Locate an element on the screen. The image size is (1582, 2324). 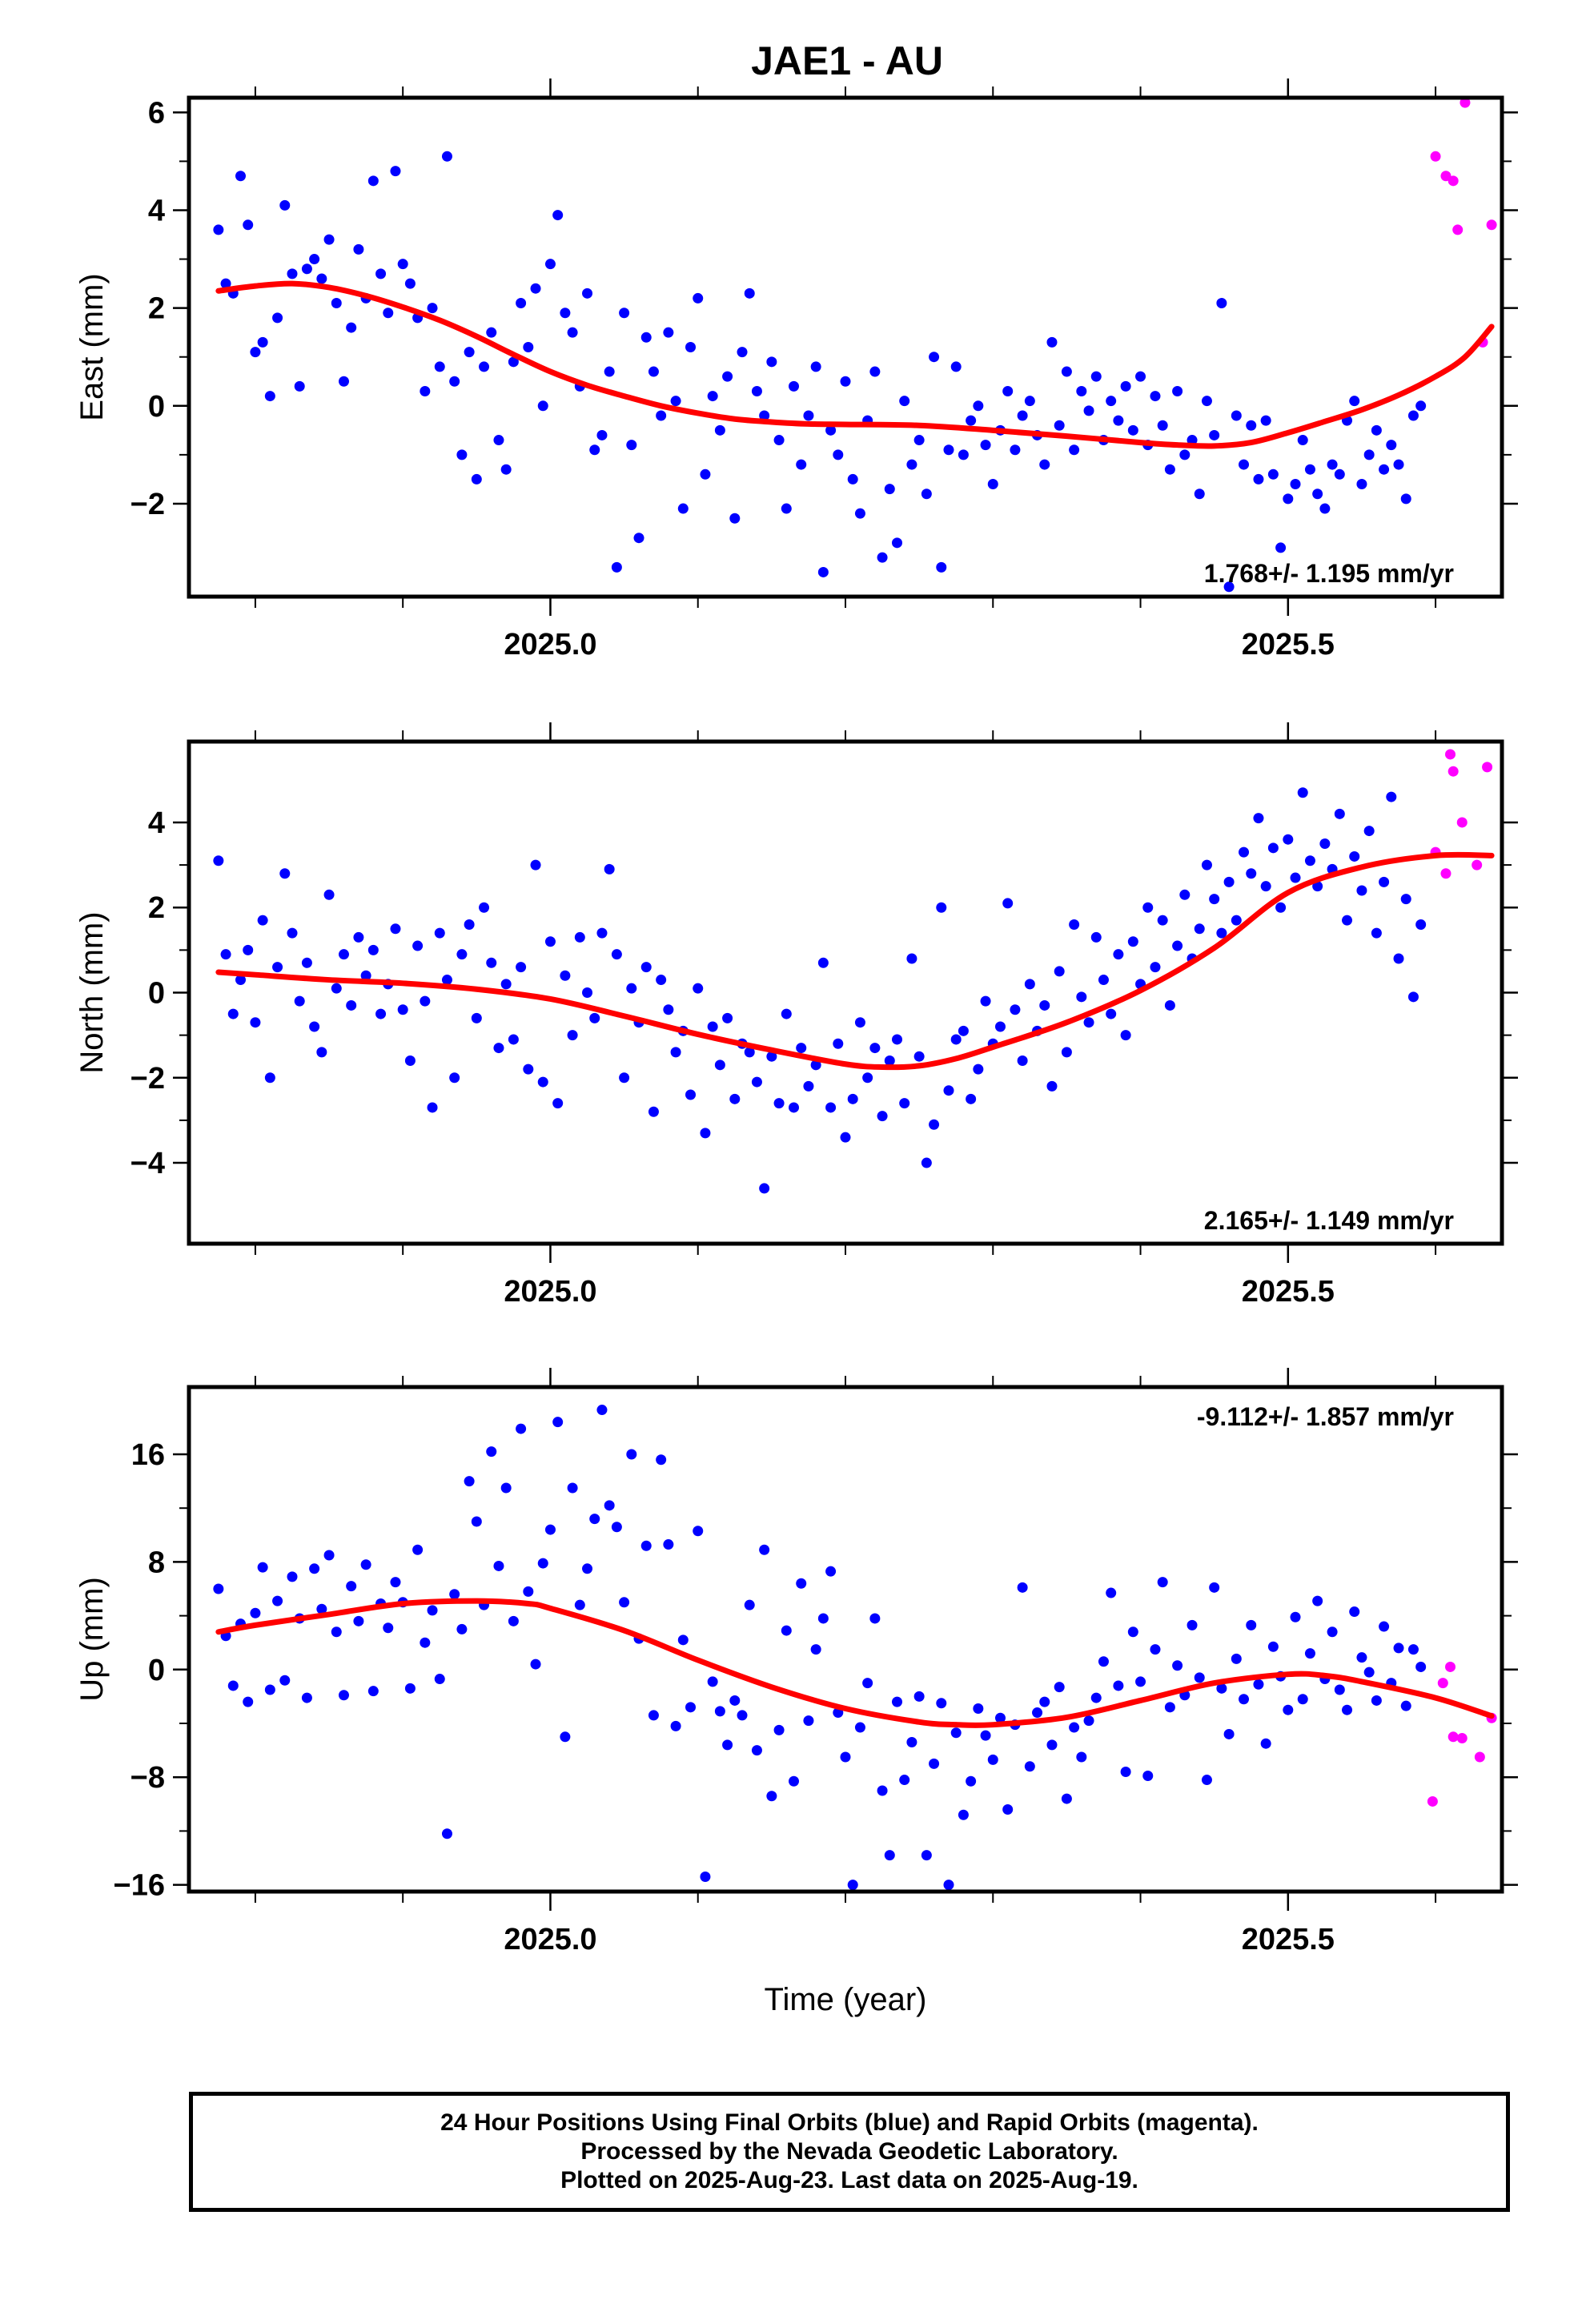
east-rate-annotation: 1.768+/- 1.195 mm/yr is located at coordinates (1329, 573).